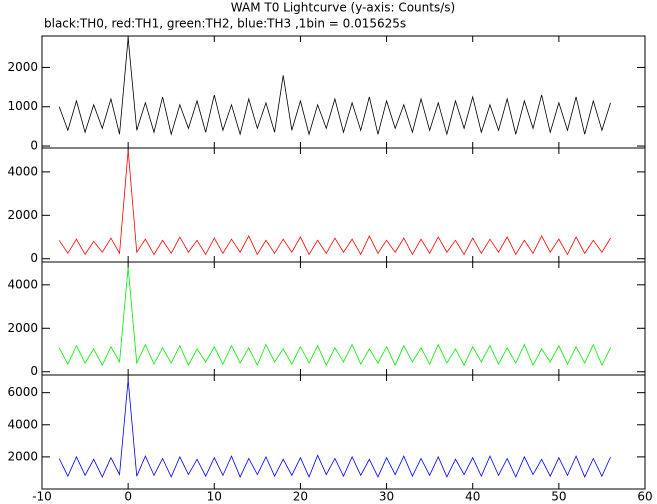 The width and height of the screenshot is (657, 504). Describe the element at coordinates (214, 497) in the screenshot. I see `x-tick-label: 10` at that location.